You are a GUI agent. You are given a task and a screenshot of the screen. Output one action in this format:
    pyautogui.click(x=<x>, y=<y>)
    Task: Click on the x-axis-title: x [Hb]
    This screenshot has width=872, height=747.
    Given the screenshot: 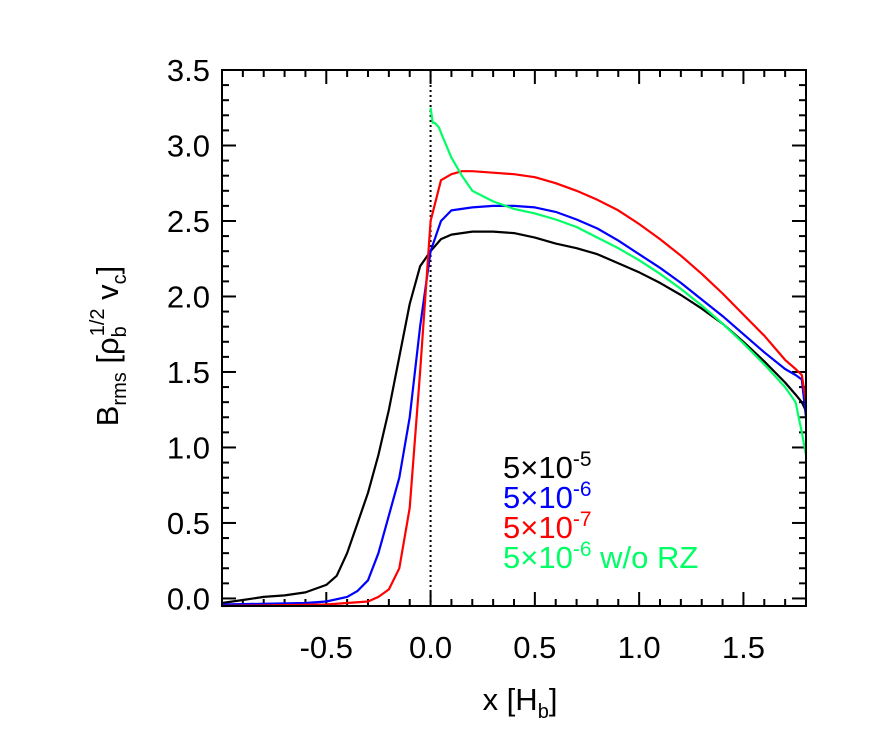 What is the action you would take?
    pyautogui.click(x=520, y=702)
    